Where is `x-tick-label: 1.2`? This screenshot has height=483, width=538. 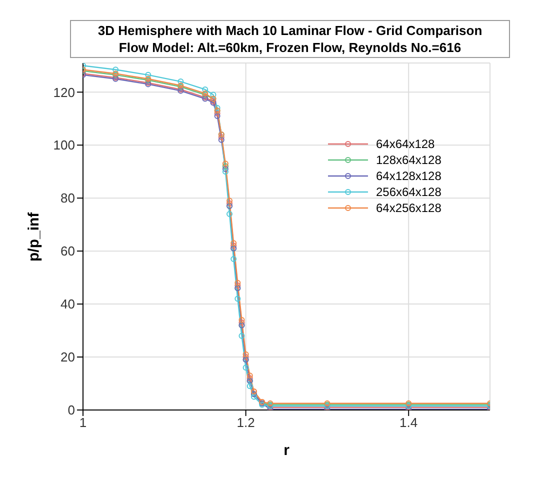
x-tick-label: 1.2 is located at coordinates (245, 422).